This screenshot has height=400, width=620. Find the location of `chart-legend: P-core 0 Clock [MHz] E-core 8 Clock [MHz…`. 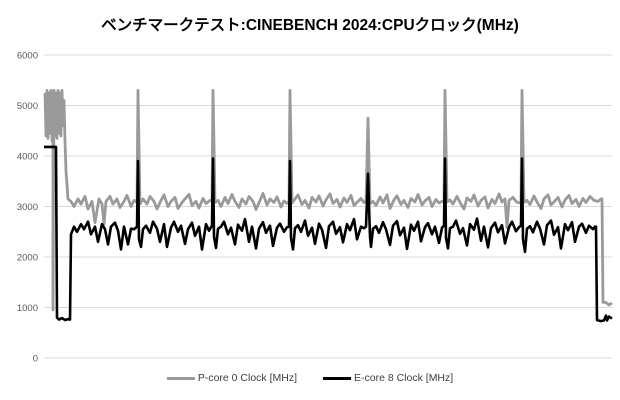

chart-legend: P-core 0 Clock [MHz] E-core 8 Clock [MHz… is located at coordinates (310, 378).